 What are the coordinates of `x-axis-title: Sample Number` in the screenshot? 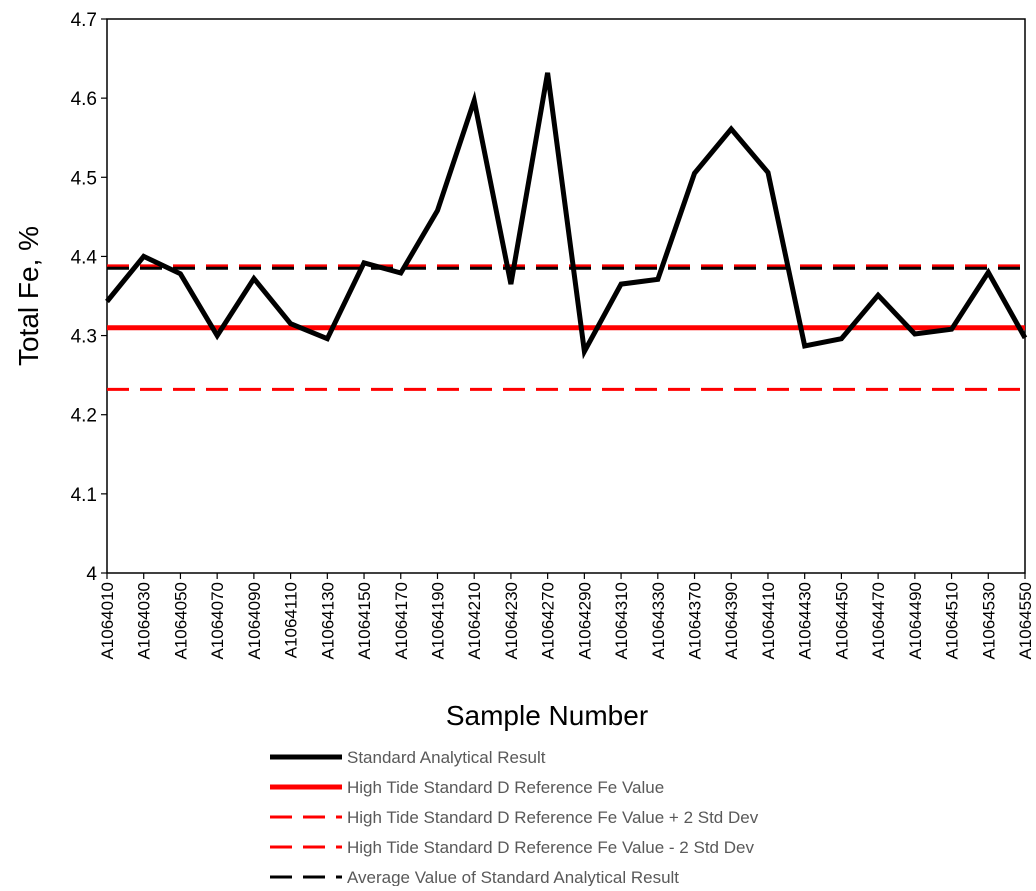 It's located at (547, 715).